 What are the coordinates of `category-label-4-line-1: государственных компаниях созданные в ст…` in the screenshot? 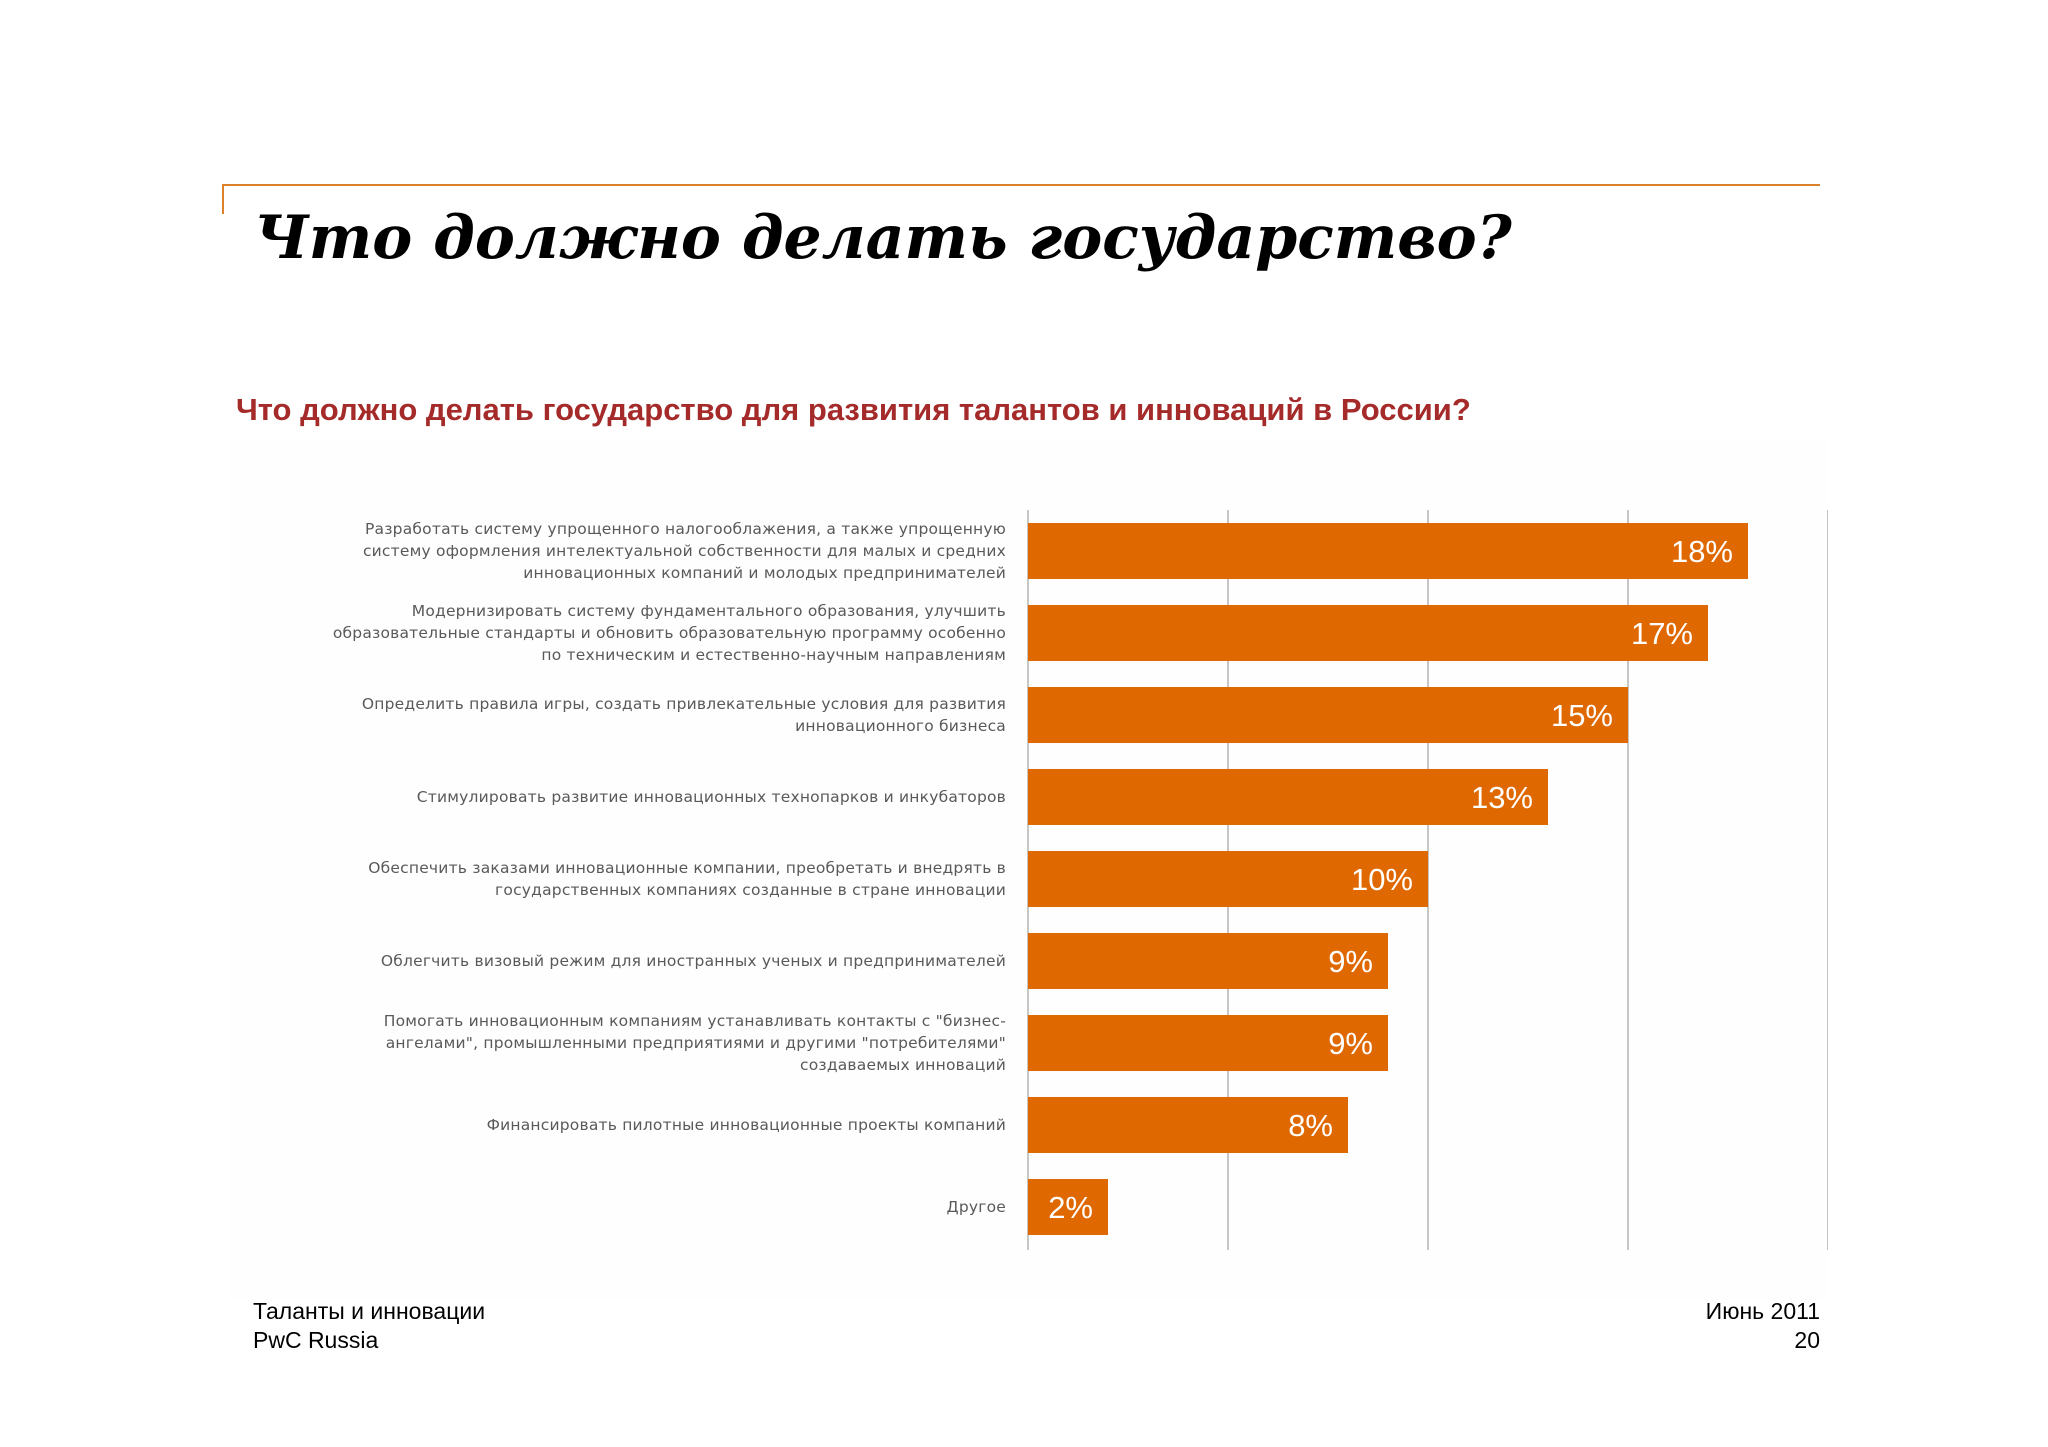 It's located at (750, 890).